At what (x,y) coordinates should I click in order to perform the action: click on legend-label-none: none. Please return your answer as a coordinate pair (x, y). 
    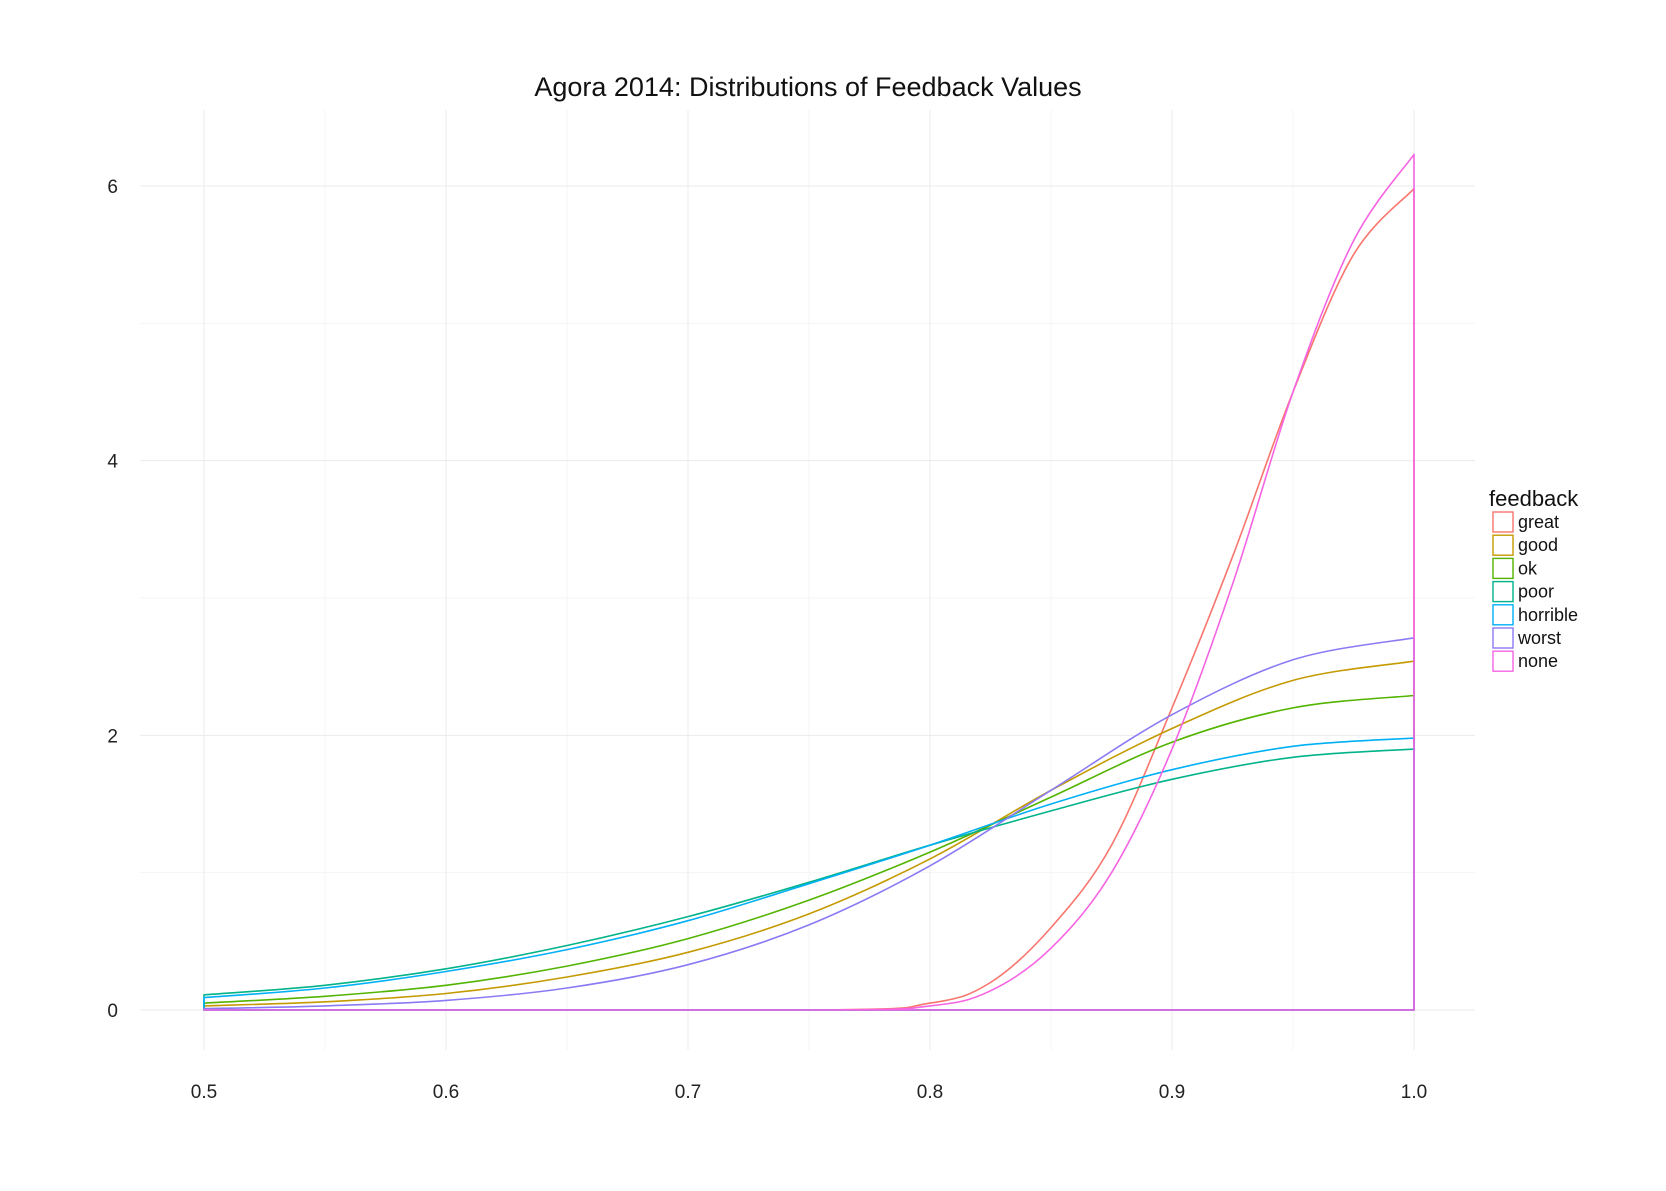
    Looking at the image, I should click on (1538, 661).